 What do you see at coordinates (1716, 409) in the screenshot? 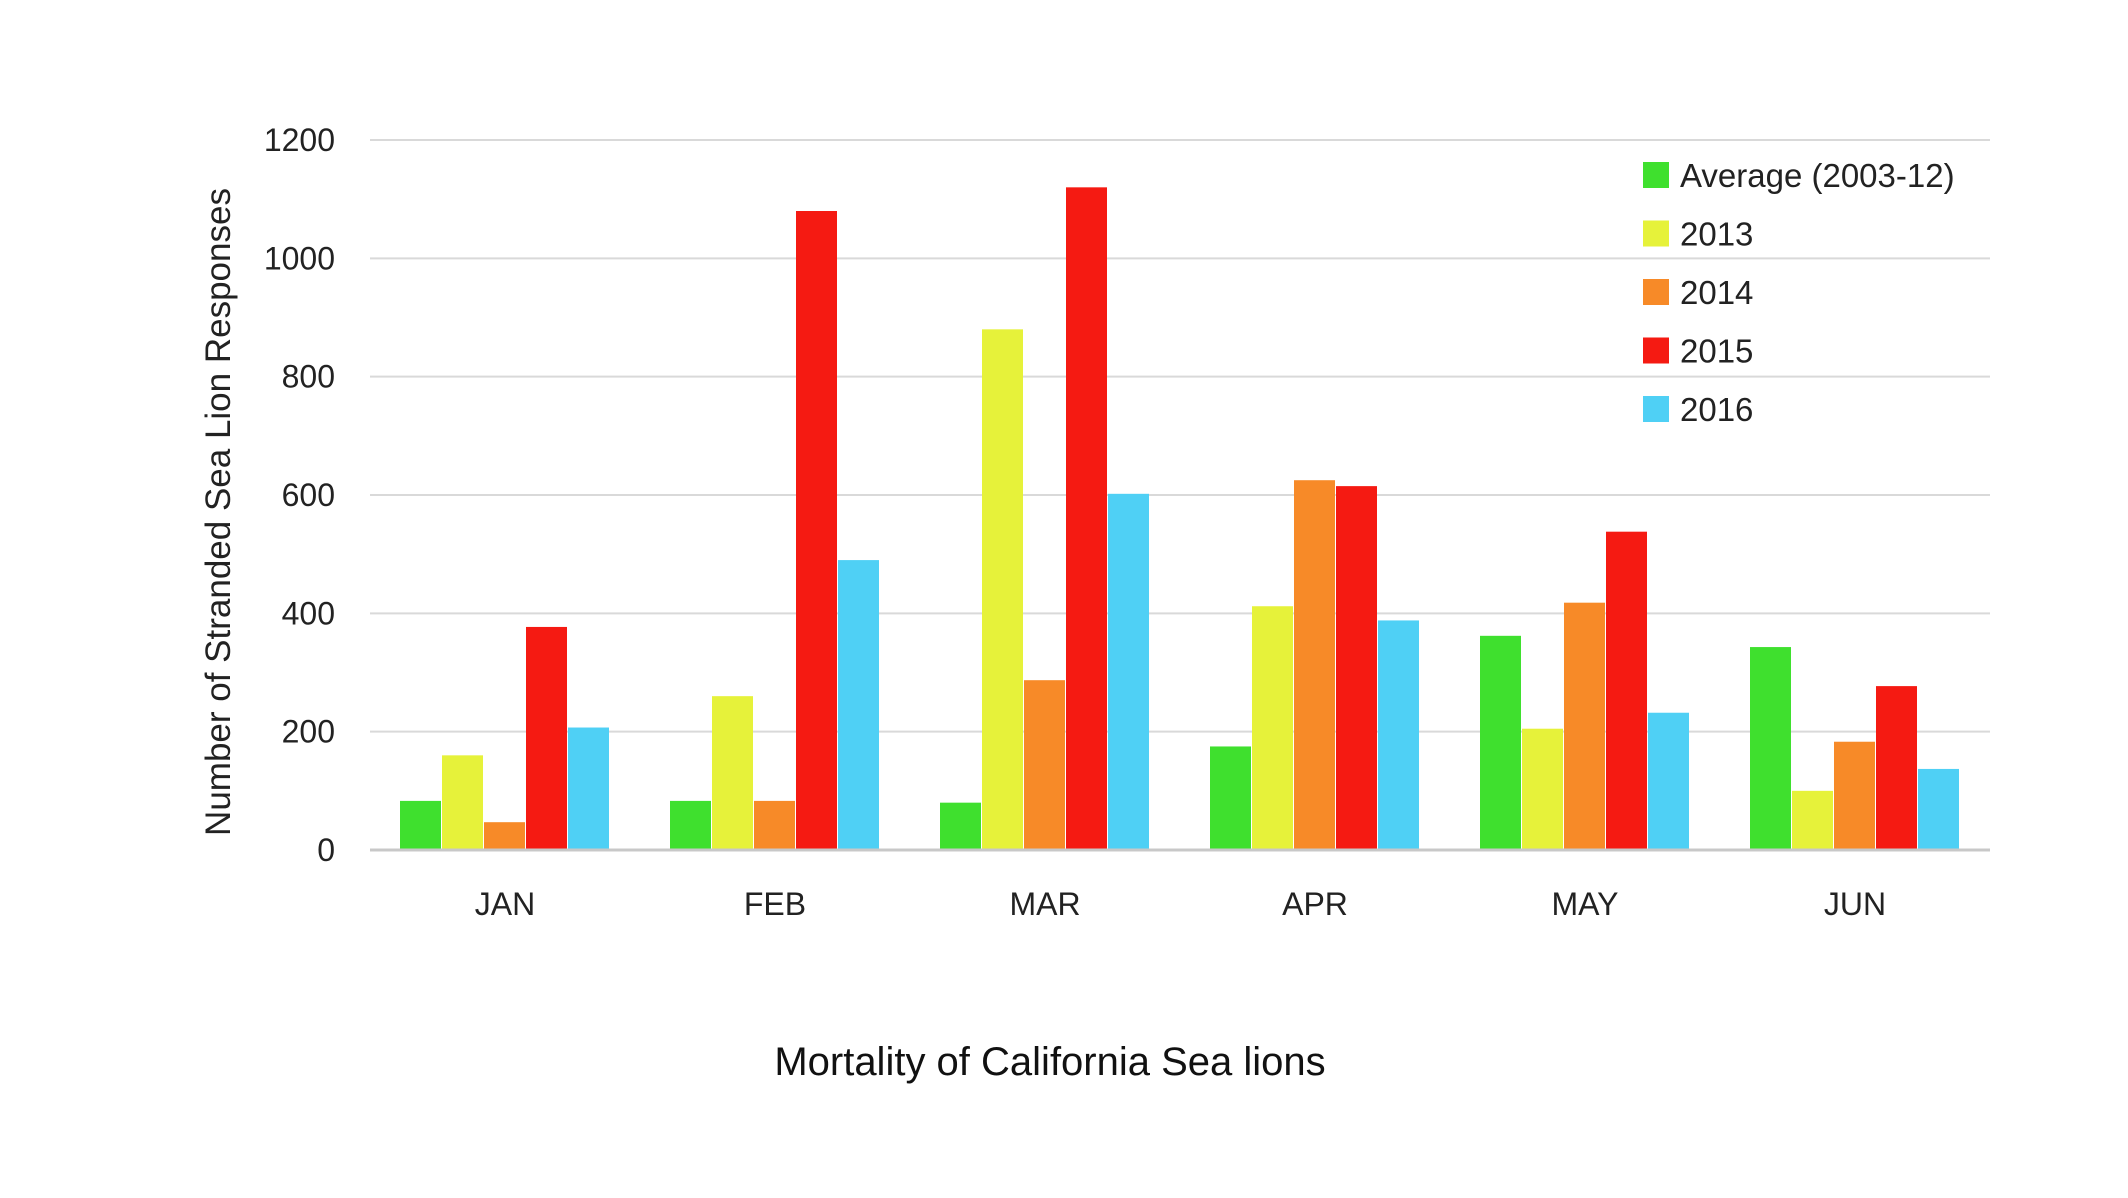
I see `legend-label: 2016` at bounding box center [1716, 409].